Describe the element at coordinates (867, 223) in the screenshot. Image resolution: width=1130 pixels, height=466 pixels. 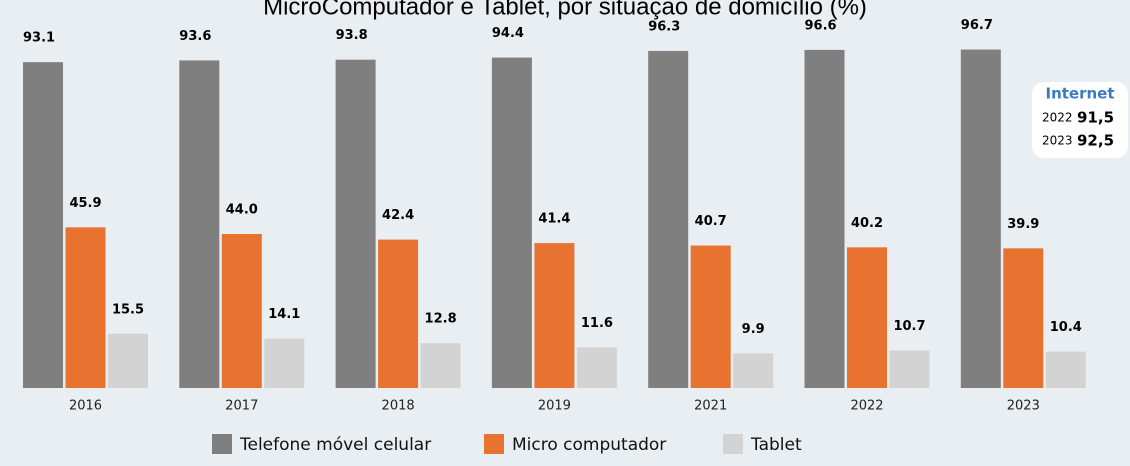
I see `value-label: 40.2` at that location.